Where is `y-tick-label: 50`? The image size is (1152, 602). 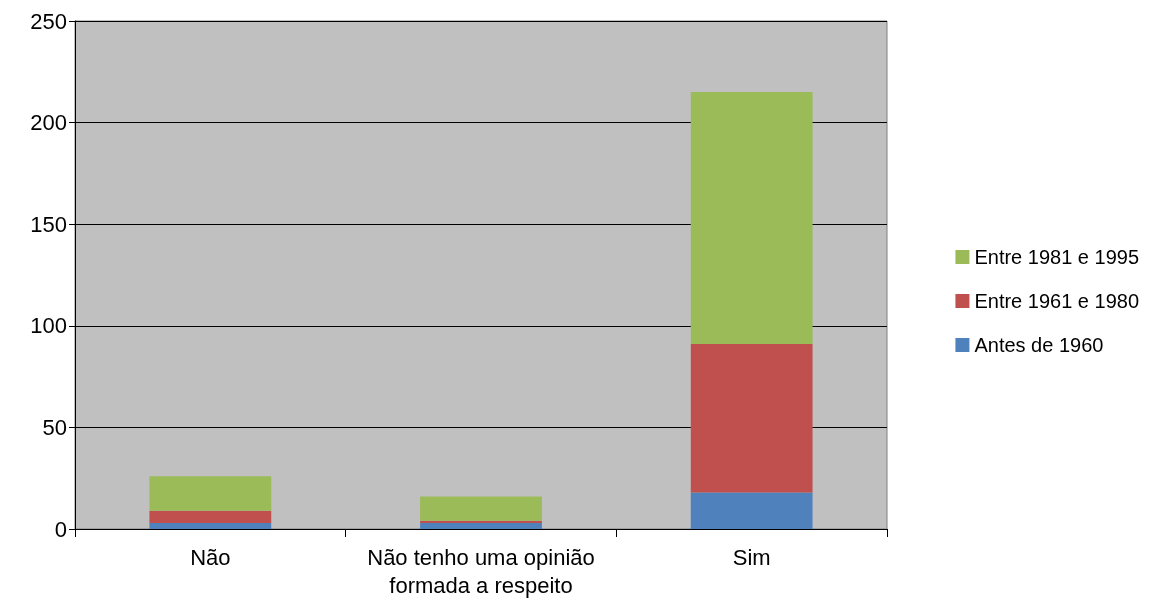
y-tick-label: 50 is located at coordinates (54, 427).